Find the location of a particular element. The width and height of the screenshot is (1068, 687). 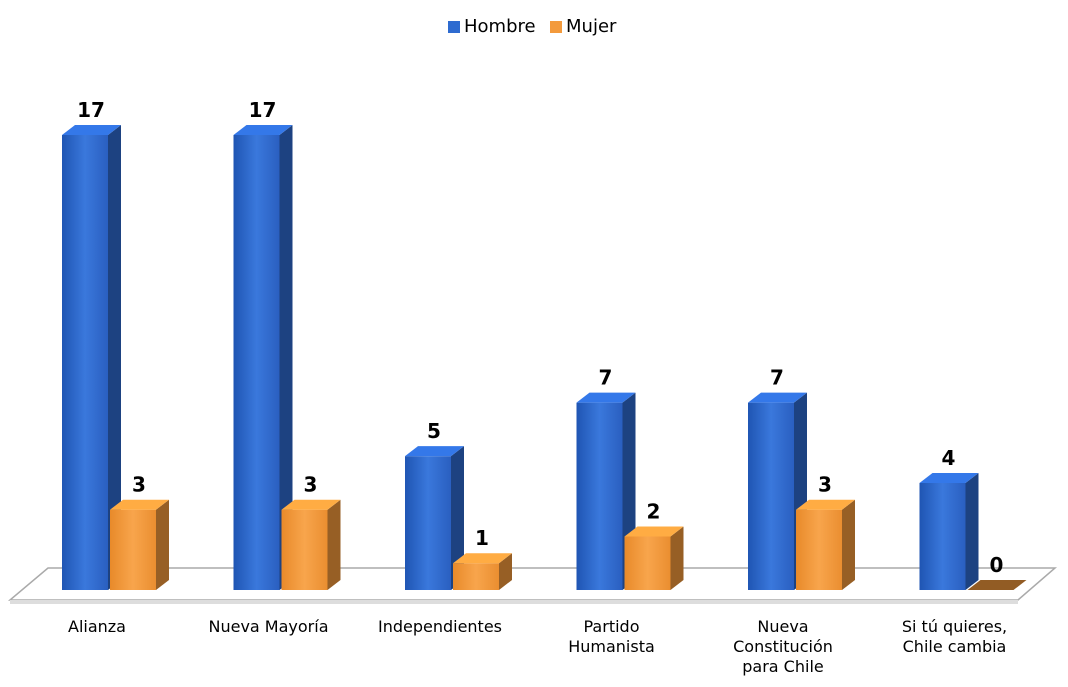

legend-label: Hombre is located at coordinates (500, 26).